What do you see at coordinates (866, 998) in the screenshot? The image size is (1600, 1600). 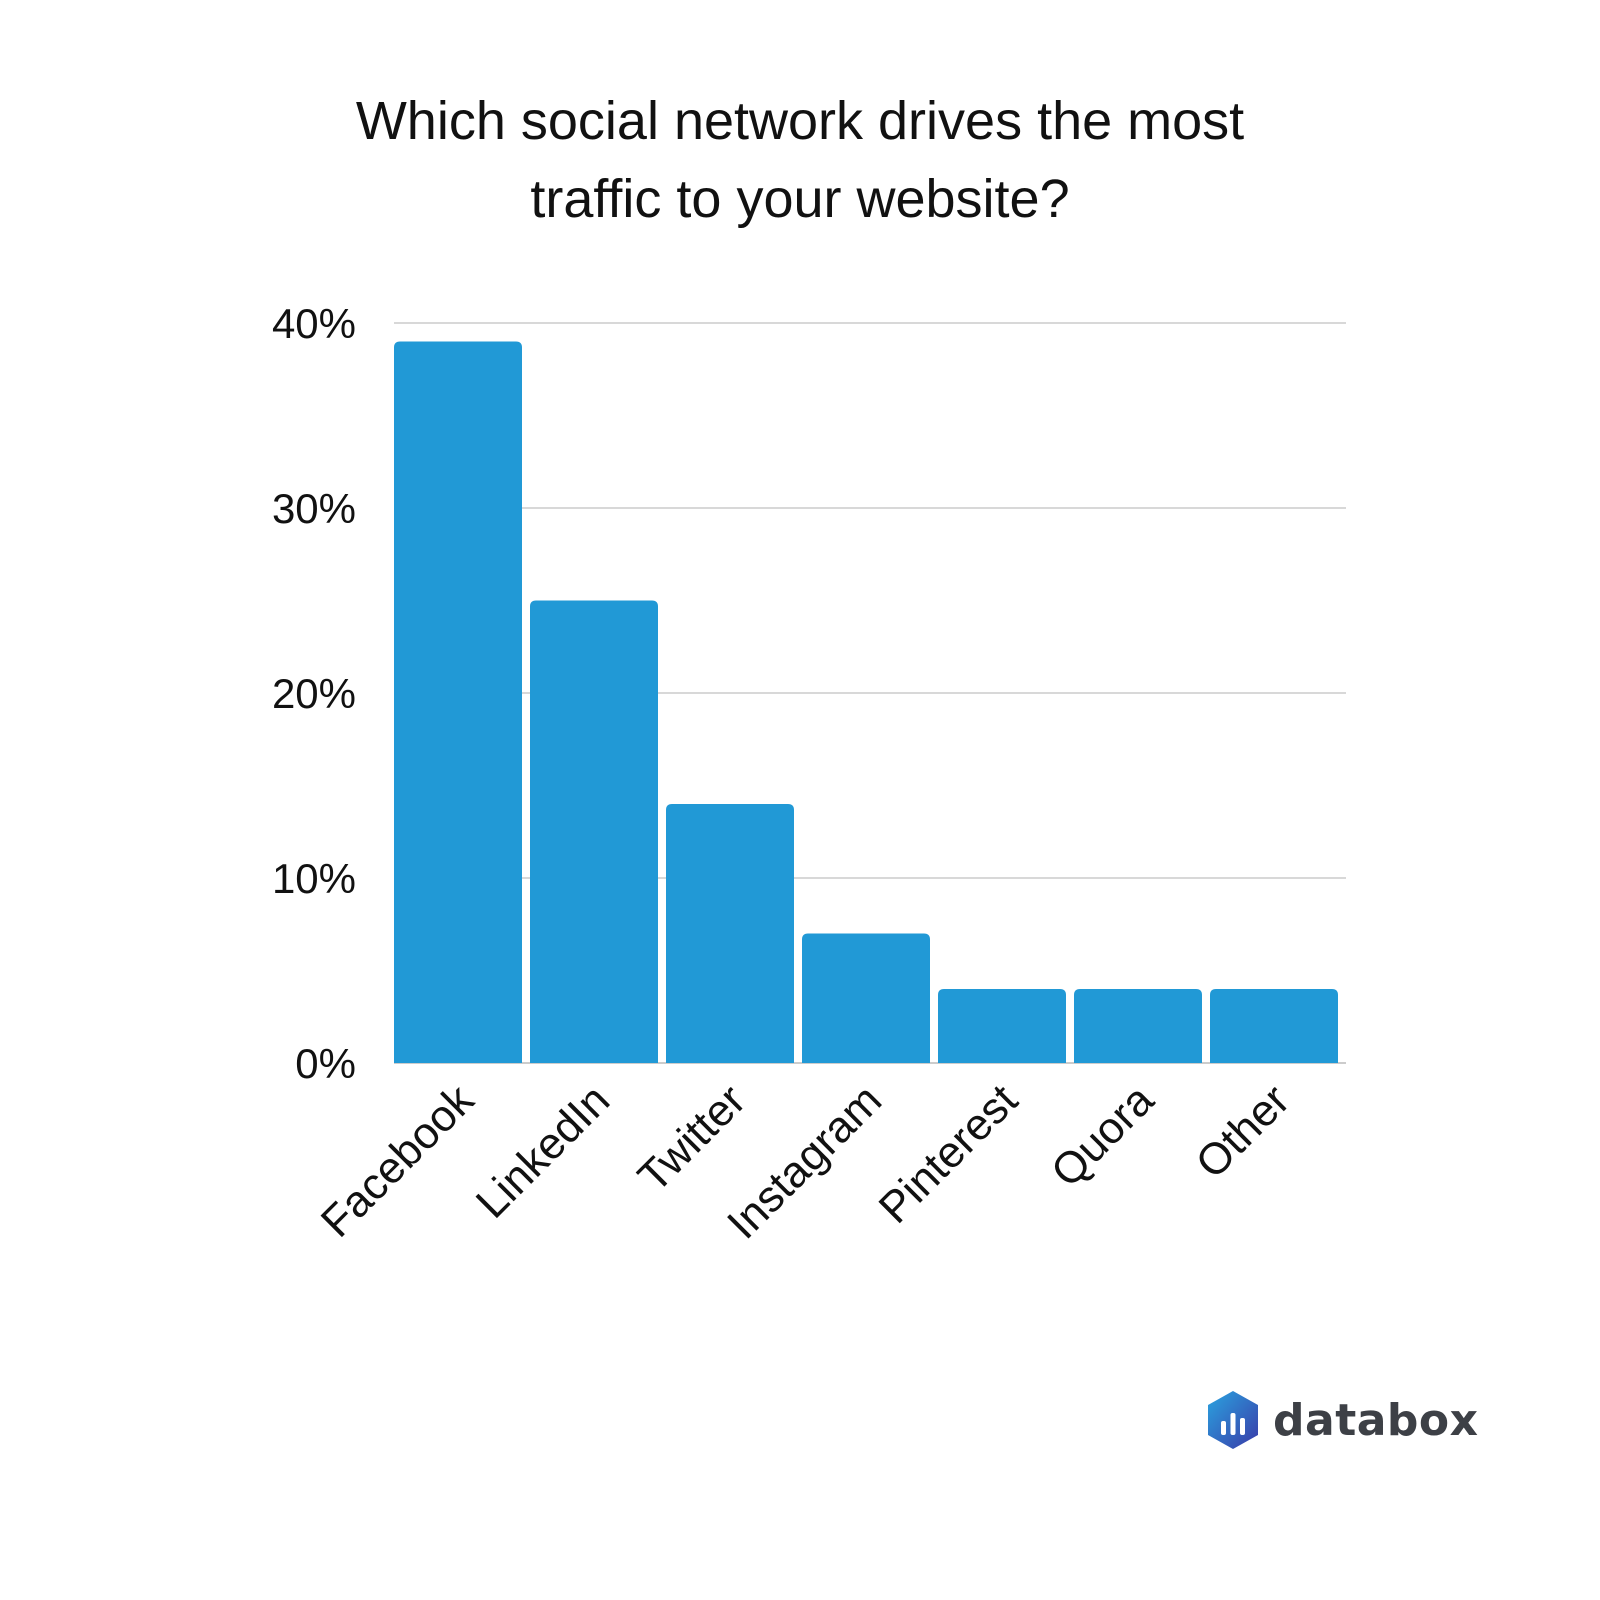 I see `bar-instagram` at bounding box center [866, 998].